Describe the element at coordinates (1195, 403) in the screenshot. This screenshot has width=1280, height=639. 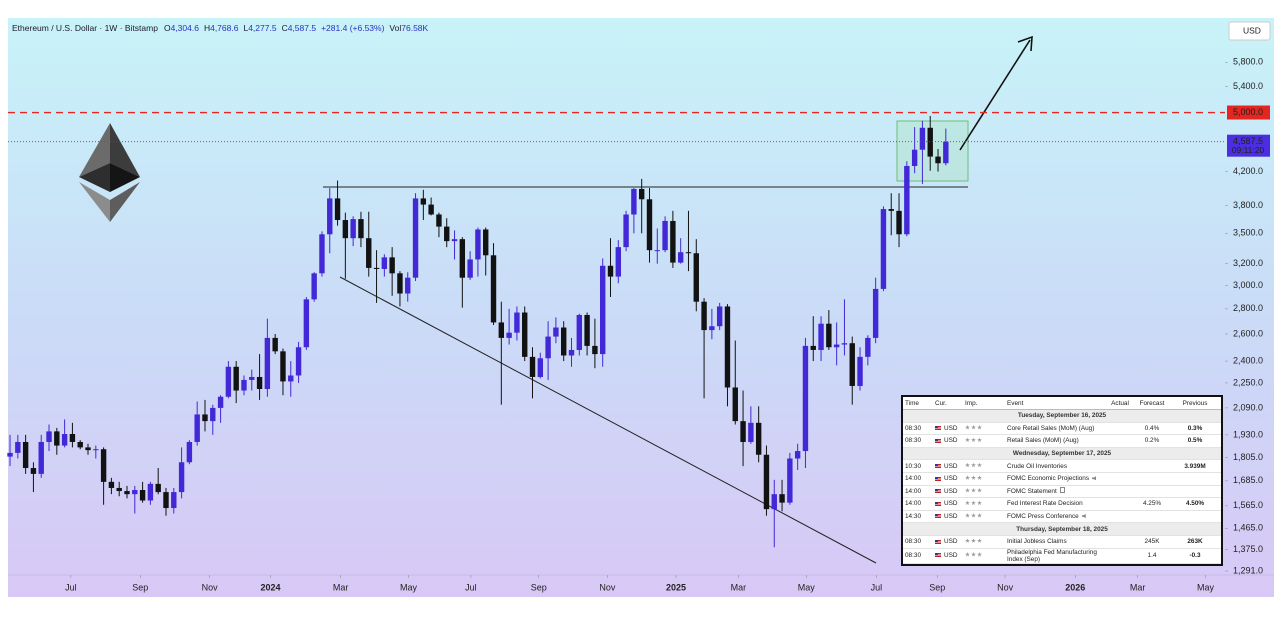
I see `column-header: Previous` at that location.